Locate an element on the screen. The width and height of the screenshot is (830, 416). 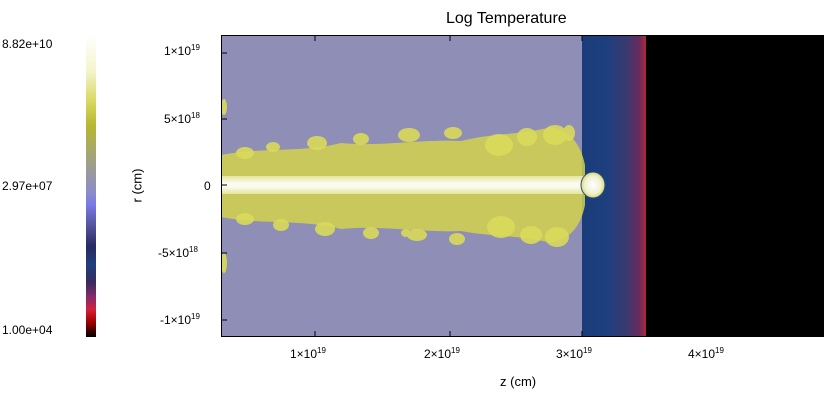
x-tick-label: 4×10¹⁹ is located at coordinates (706, 354).